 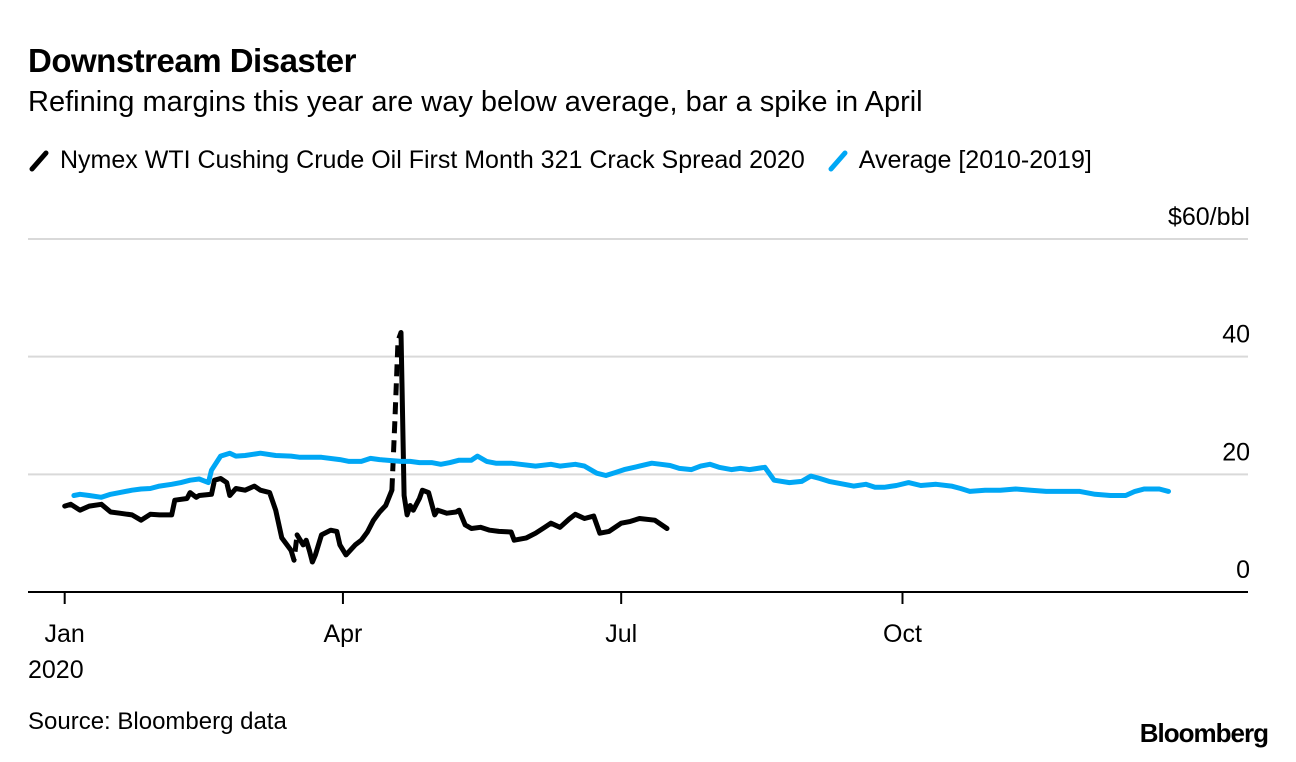 What do you see at coordinates (192, 60) in the screenshot?
I see `chart-title: Downstream Disaster` at bounding box center [192, 60].